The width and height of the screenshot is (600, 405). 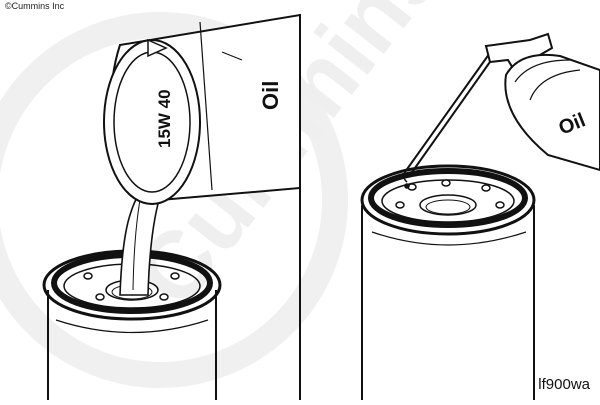 I want to click on filter-holes-right, so click(x=450, y=194).